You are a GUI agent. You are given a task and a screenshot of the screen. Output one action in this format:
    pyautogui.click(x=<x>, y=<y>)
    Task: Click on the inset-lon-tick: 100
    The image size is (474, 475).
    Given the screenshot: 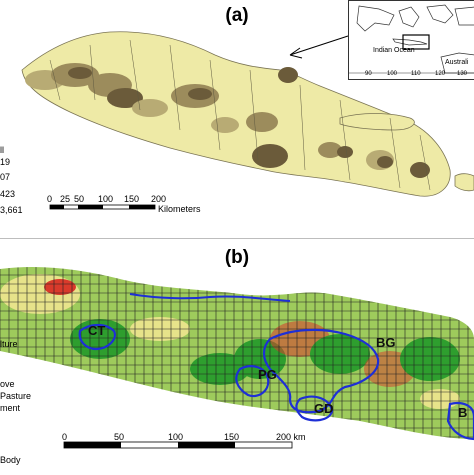 What is the action you would take?
    pyautogui.click(x=392, y=74)
    